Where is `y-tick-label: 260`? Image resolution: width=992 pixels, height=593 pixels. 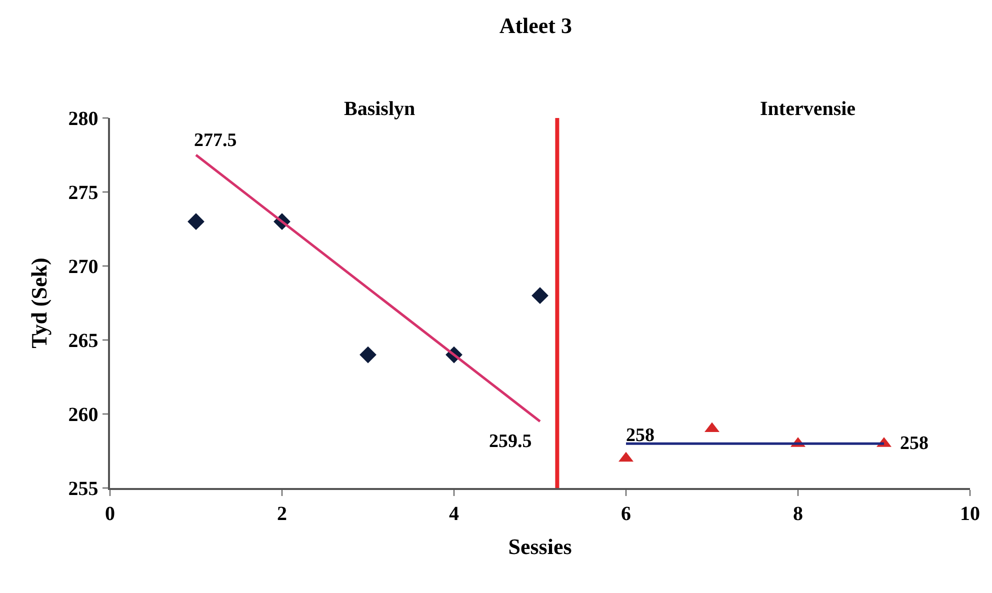 y-tick-label: 260 is located at coordinates (83, 415).